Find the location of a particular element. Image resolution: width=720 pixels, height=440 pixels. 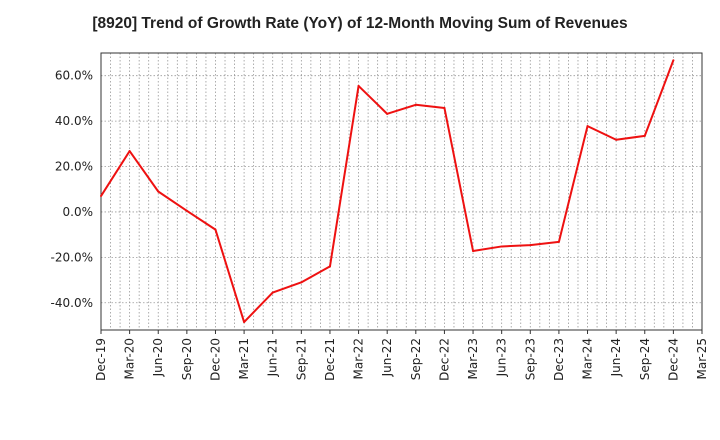

x-tick-label: Sep-24 is located at coordinates (645, 359).